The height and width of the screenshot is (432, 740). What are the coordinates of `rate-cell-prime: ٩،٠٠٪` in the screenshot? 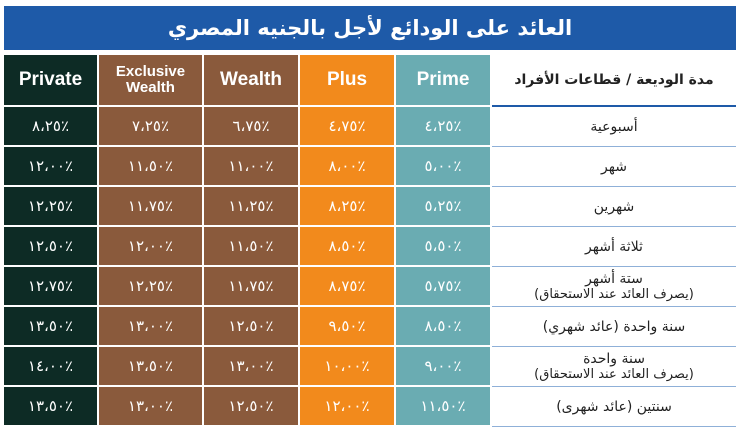 It's located at (444, 367).